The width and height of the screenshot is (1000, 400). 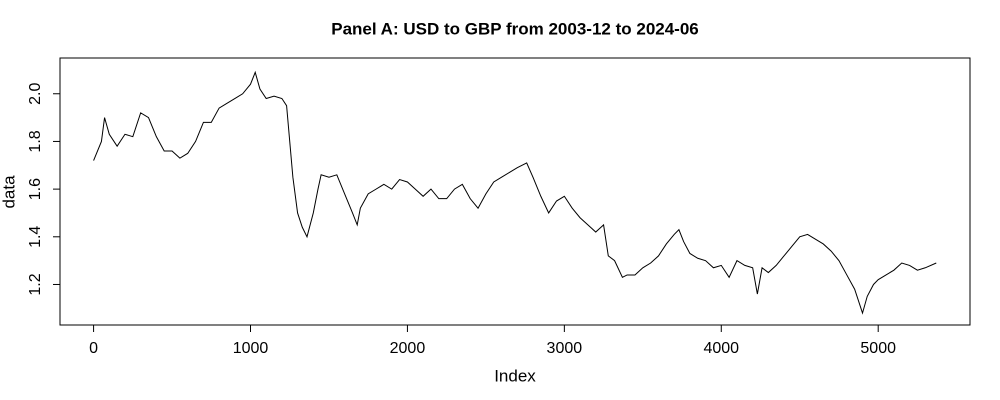 I want to click on x-axis-label: Index, so click(x=515, y=375).